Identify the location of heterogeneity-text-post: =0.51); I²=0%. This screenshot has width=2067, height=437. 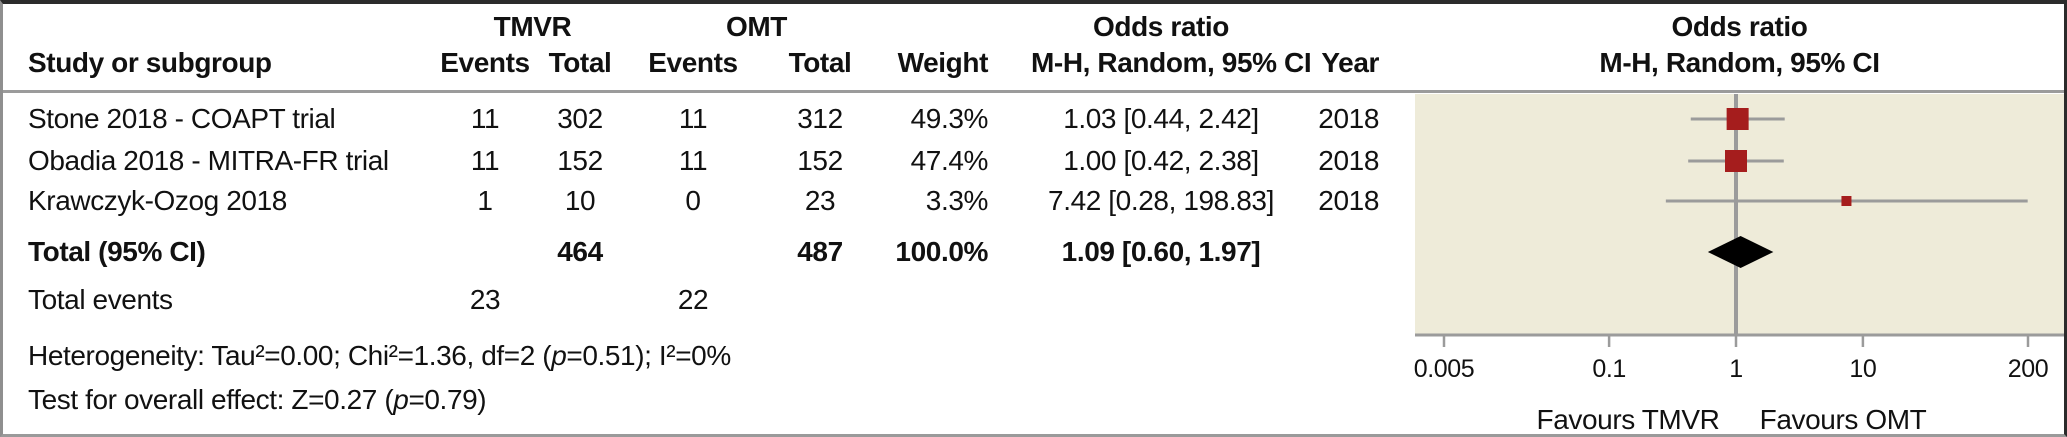
(648, 355).